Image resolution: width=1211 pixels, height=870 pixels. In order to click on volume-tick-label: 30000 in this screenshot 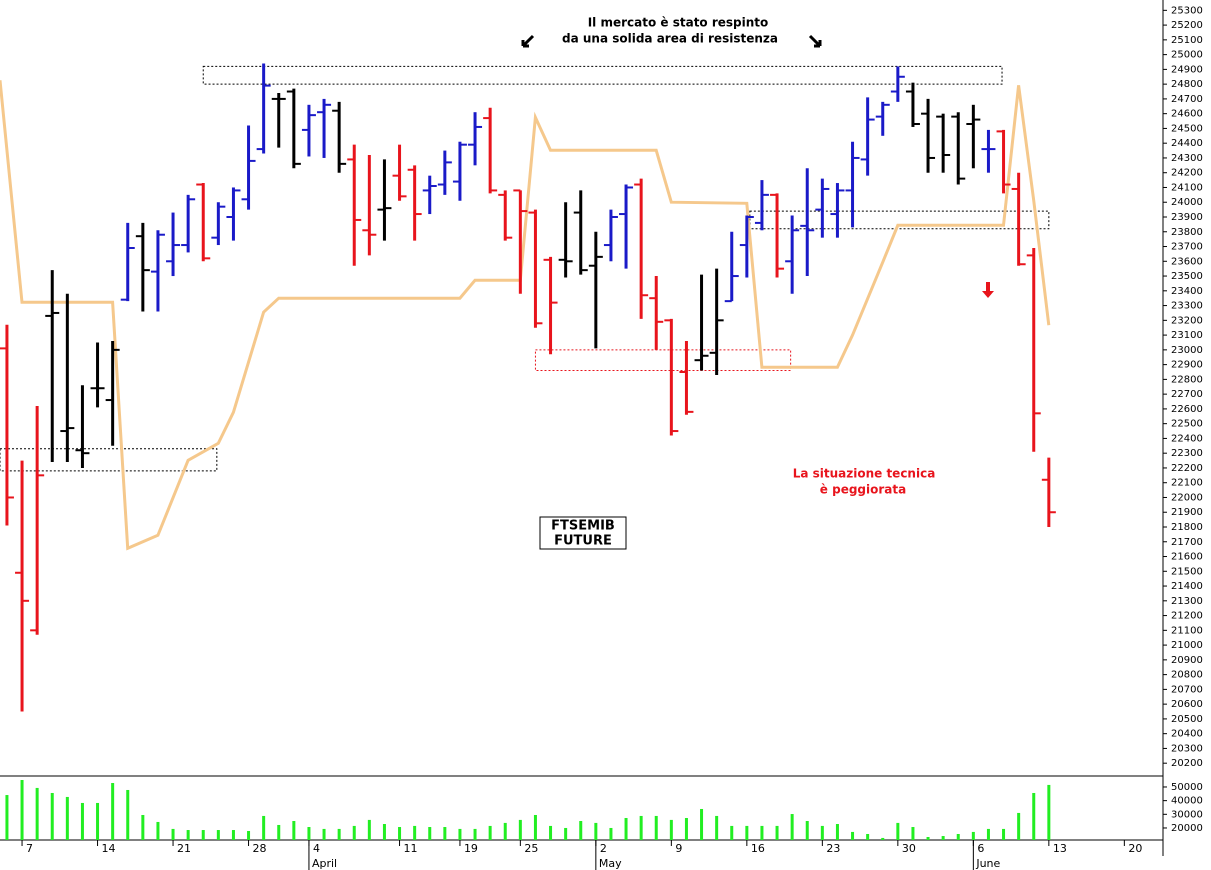, I will do `click(1187, 814)`.